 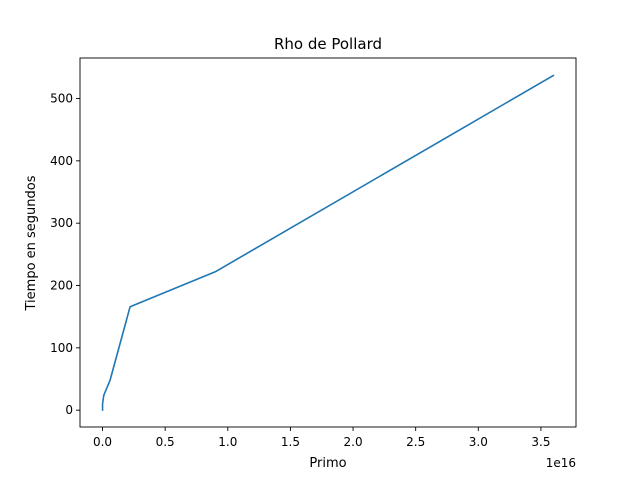 I want to click on x-tick-label: 2.0, so click(x=353, y=442).